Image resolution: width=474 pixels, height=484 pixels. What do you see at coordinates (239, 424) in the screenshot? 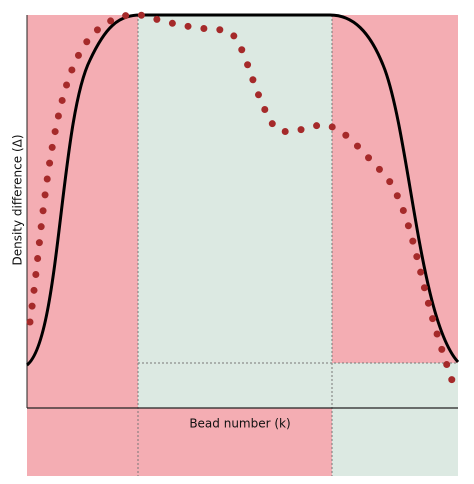
I see `x-axis-label: Bead number (k)` at bounding box center [239, 424].